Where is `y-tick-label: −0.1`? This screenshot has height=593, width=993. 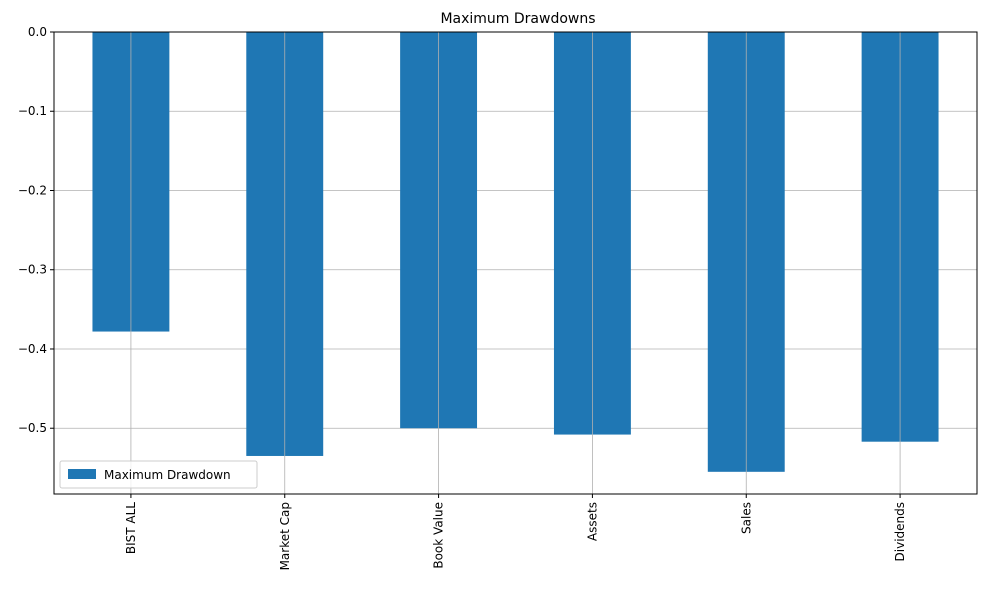
y-tick-label: −0.1 is located at coordinates (32, 111).